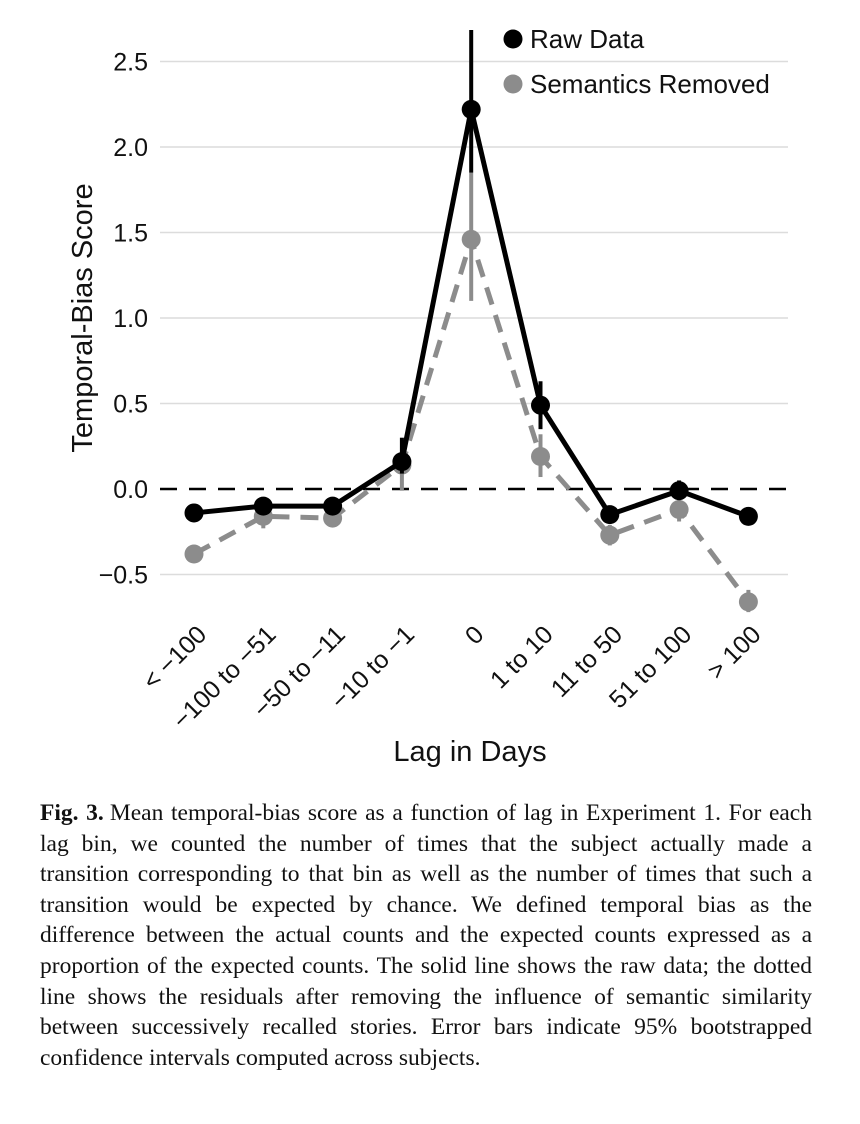 This screenshot has height=1124, width=860. I want to click on y-tick-label: 0.5, so click(130, 405).